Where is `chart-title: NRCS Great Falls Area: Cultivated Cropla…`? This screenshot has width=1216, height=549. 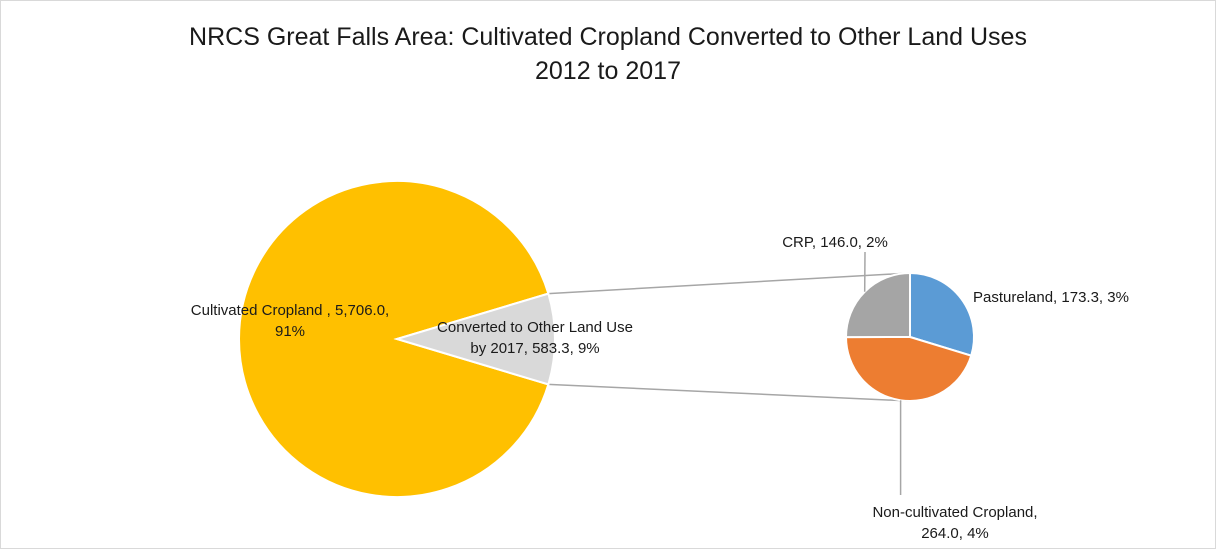 chart-title: NRCS Great Falls Area: Cultivated Cropla… is located at coordinates (608, 37).